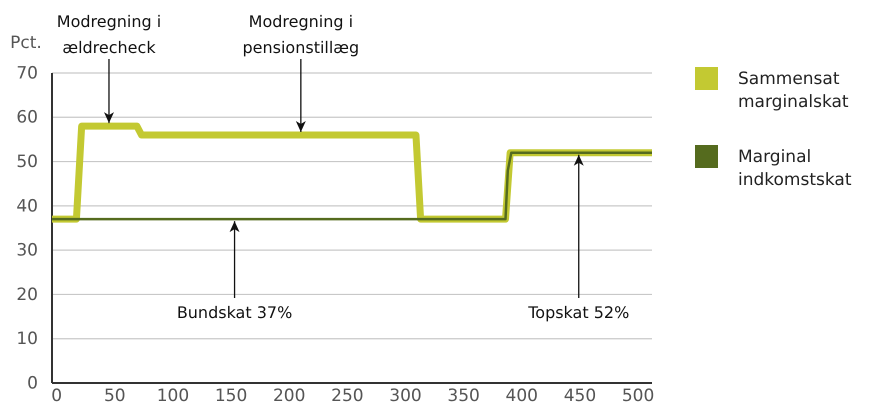  Describe the element at coordinates (638, 396) in the screenshot. I see `x-tick-label: 500` at that location.